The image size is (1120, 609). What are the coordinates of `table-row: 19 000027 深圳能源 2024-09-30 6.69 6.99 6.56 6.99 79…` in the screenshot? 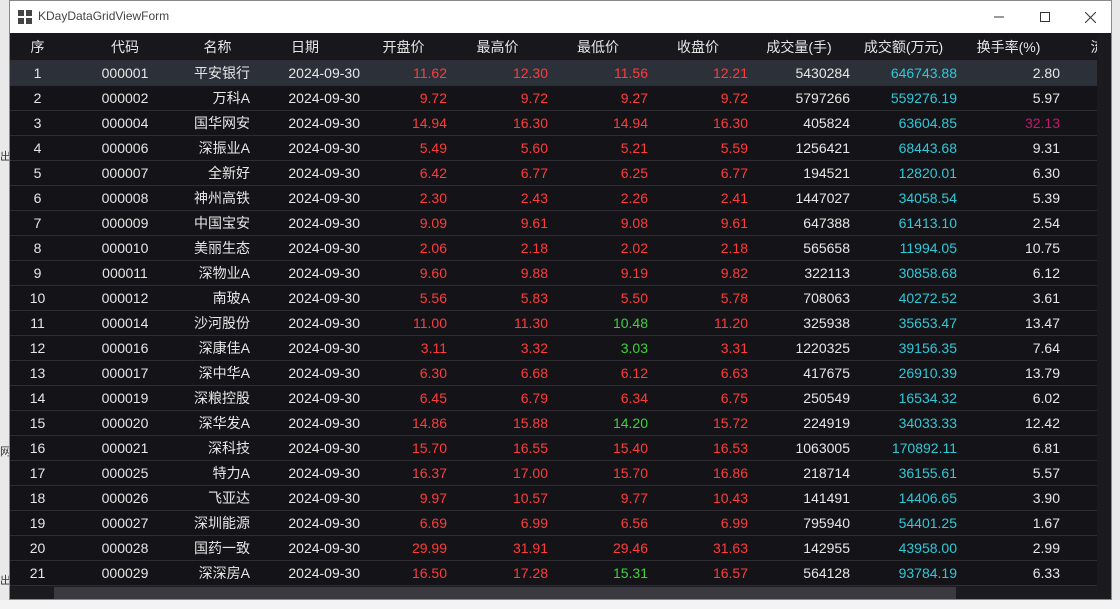 It's located at (553, 523).